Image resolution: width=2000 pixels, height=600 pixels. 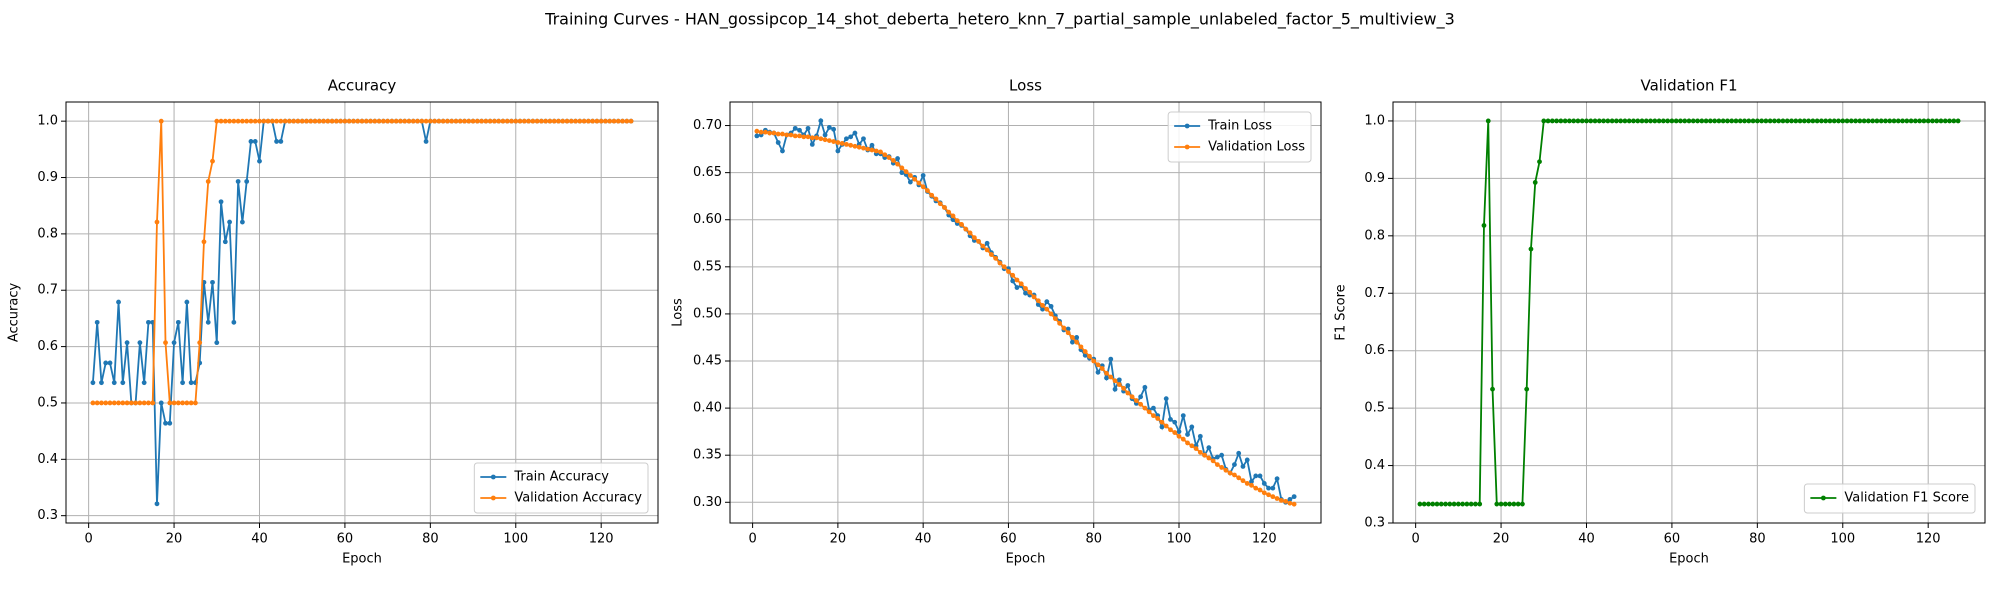 I want to click on x-tick-label: 40, so click(x=923, y=539).